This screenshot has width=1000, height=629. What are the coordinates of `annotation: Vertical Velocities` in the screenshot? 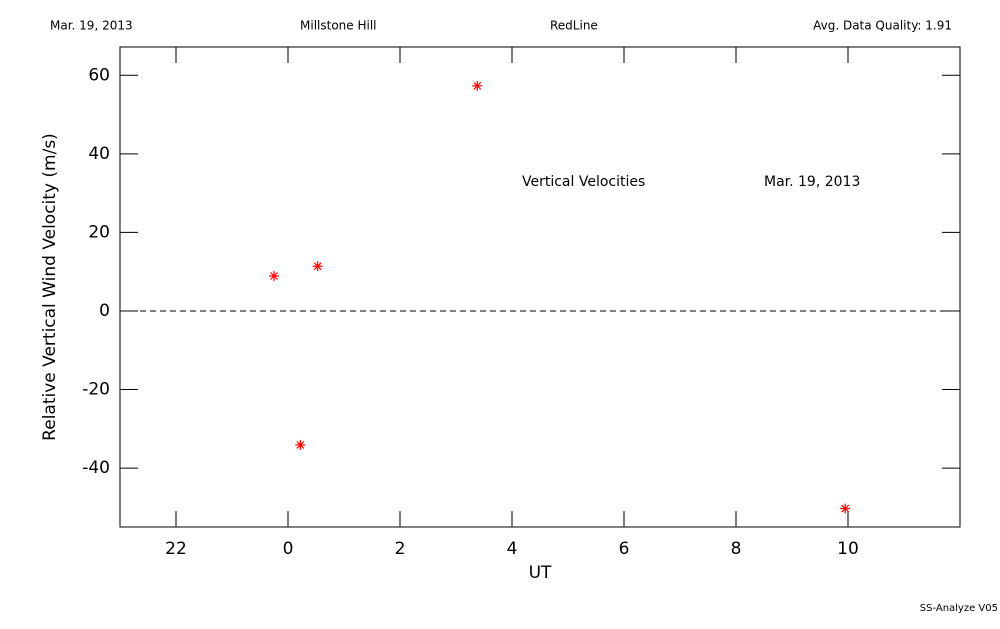 It's located at (583, 182).